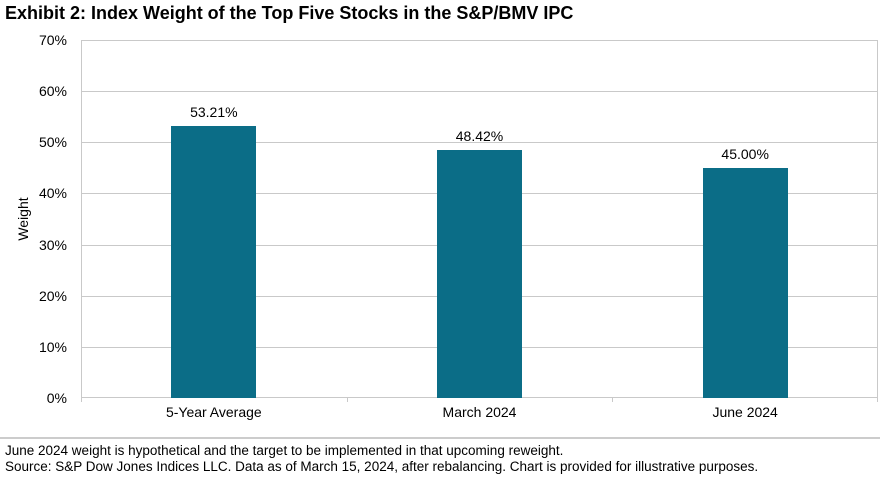 This screenshot has height=483, width=880. What do you see at coordinates (440, 438) in the screenshot?
I see `footnote-divider` at bounding box center [440, 438].